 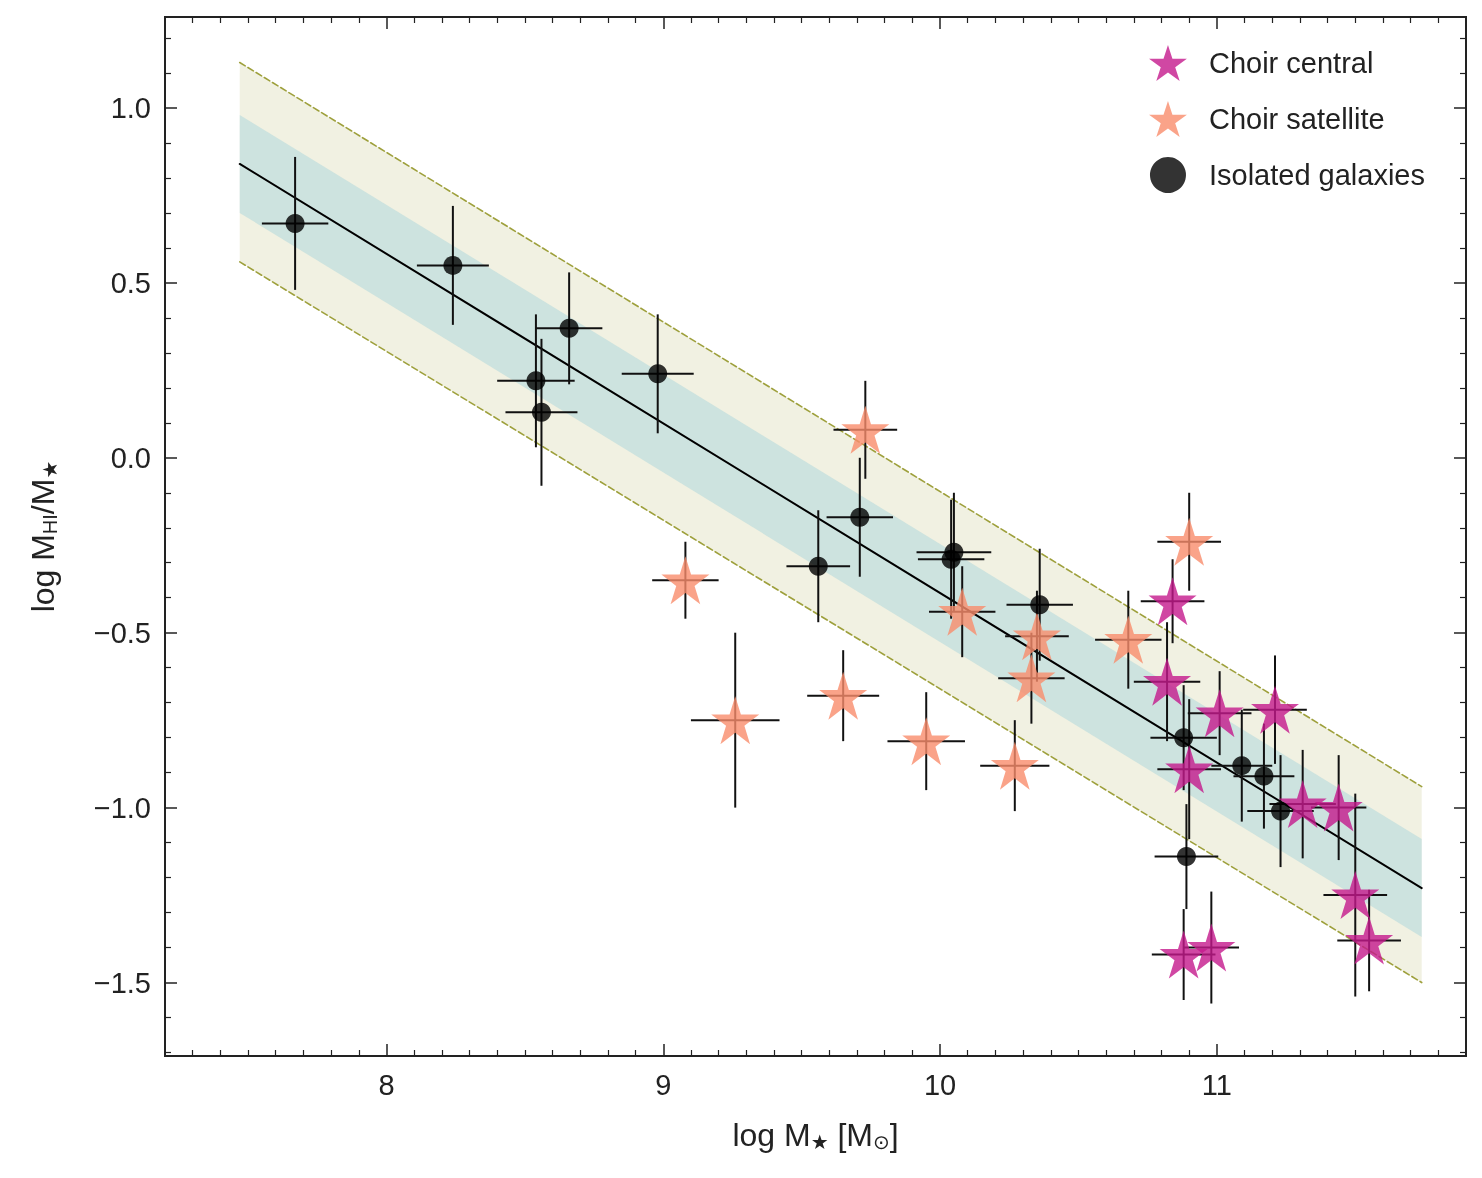 What do you see at coordinates (122, 807) in the screenshot?
I see `y-tick-label: −1.0` at bounding box center [122, 807].